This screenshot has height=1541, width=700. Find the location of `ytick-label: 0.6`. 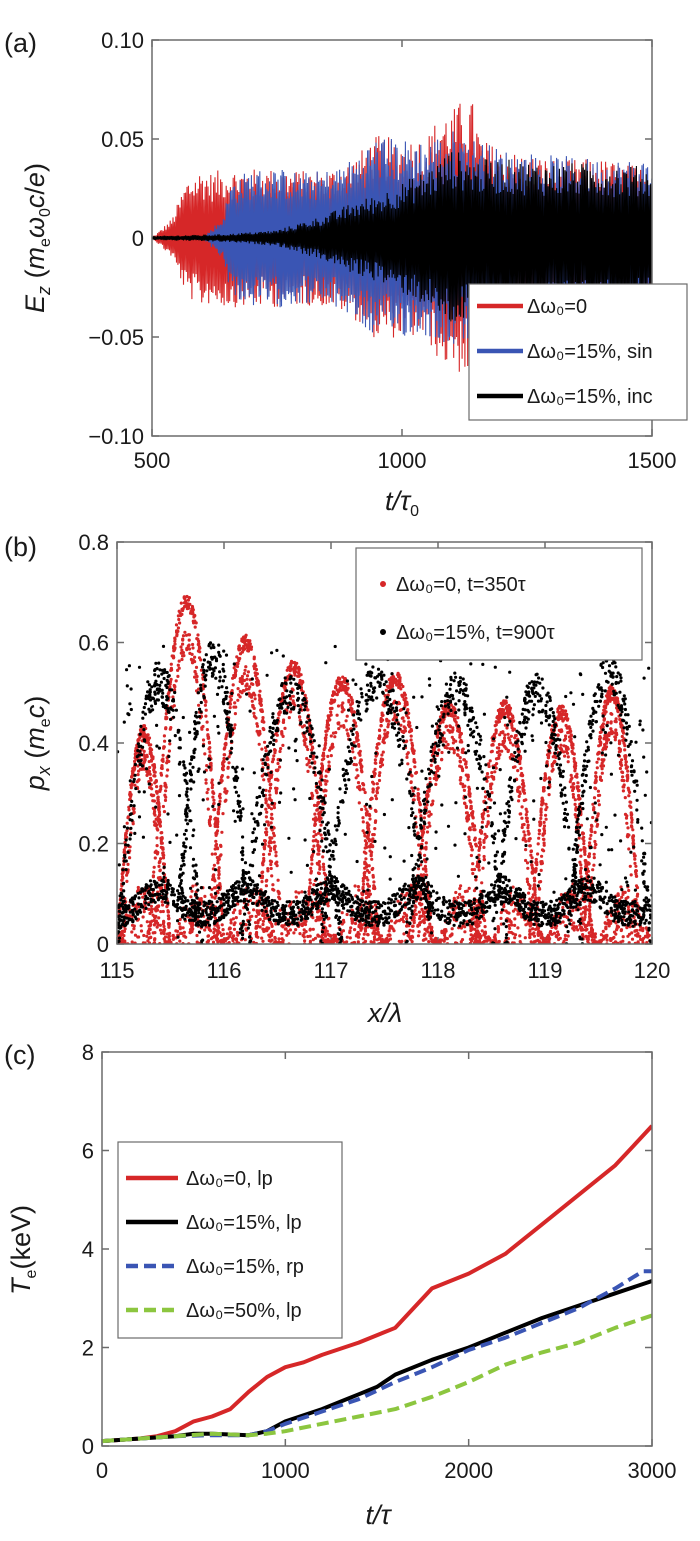

ytick-label: 0.6 is located at coordinates (93, 643).